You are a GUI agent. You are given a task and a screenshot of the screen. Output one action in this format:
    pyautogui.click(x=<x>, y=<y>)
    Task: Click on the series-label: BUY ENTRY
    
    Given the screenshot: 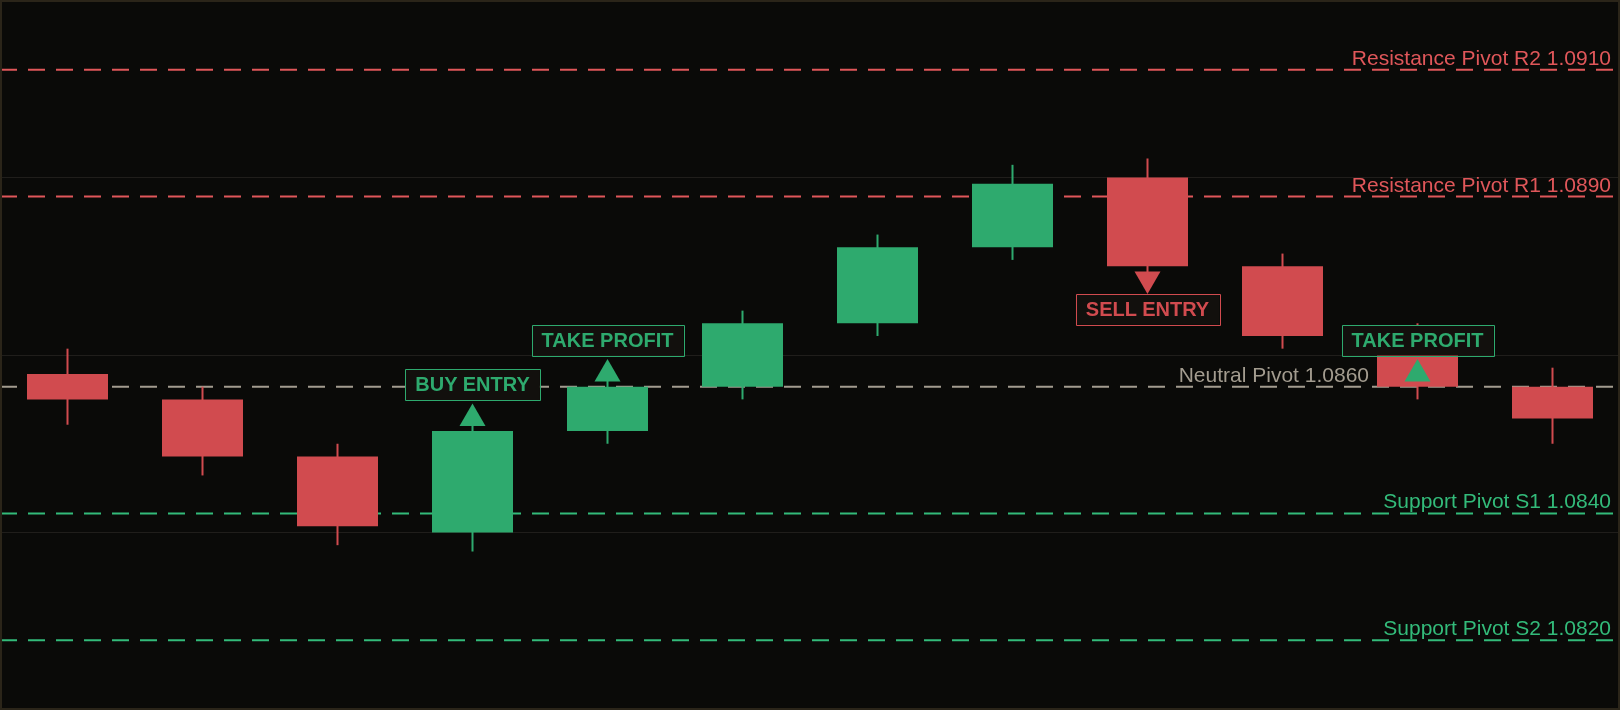 What is the action you would take?
    pyautogui.click(x=473, y=384)
    